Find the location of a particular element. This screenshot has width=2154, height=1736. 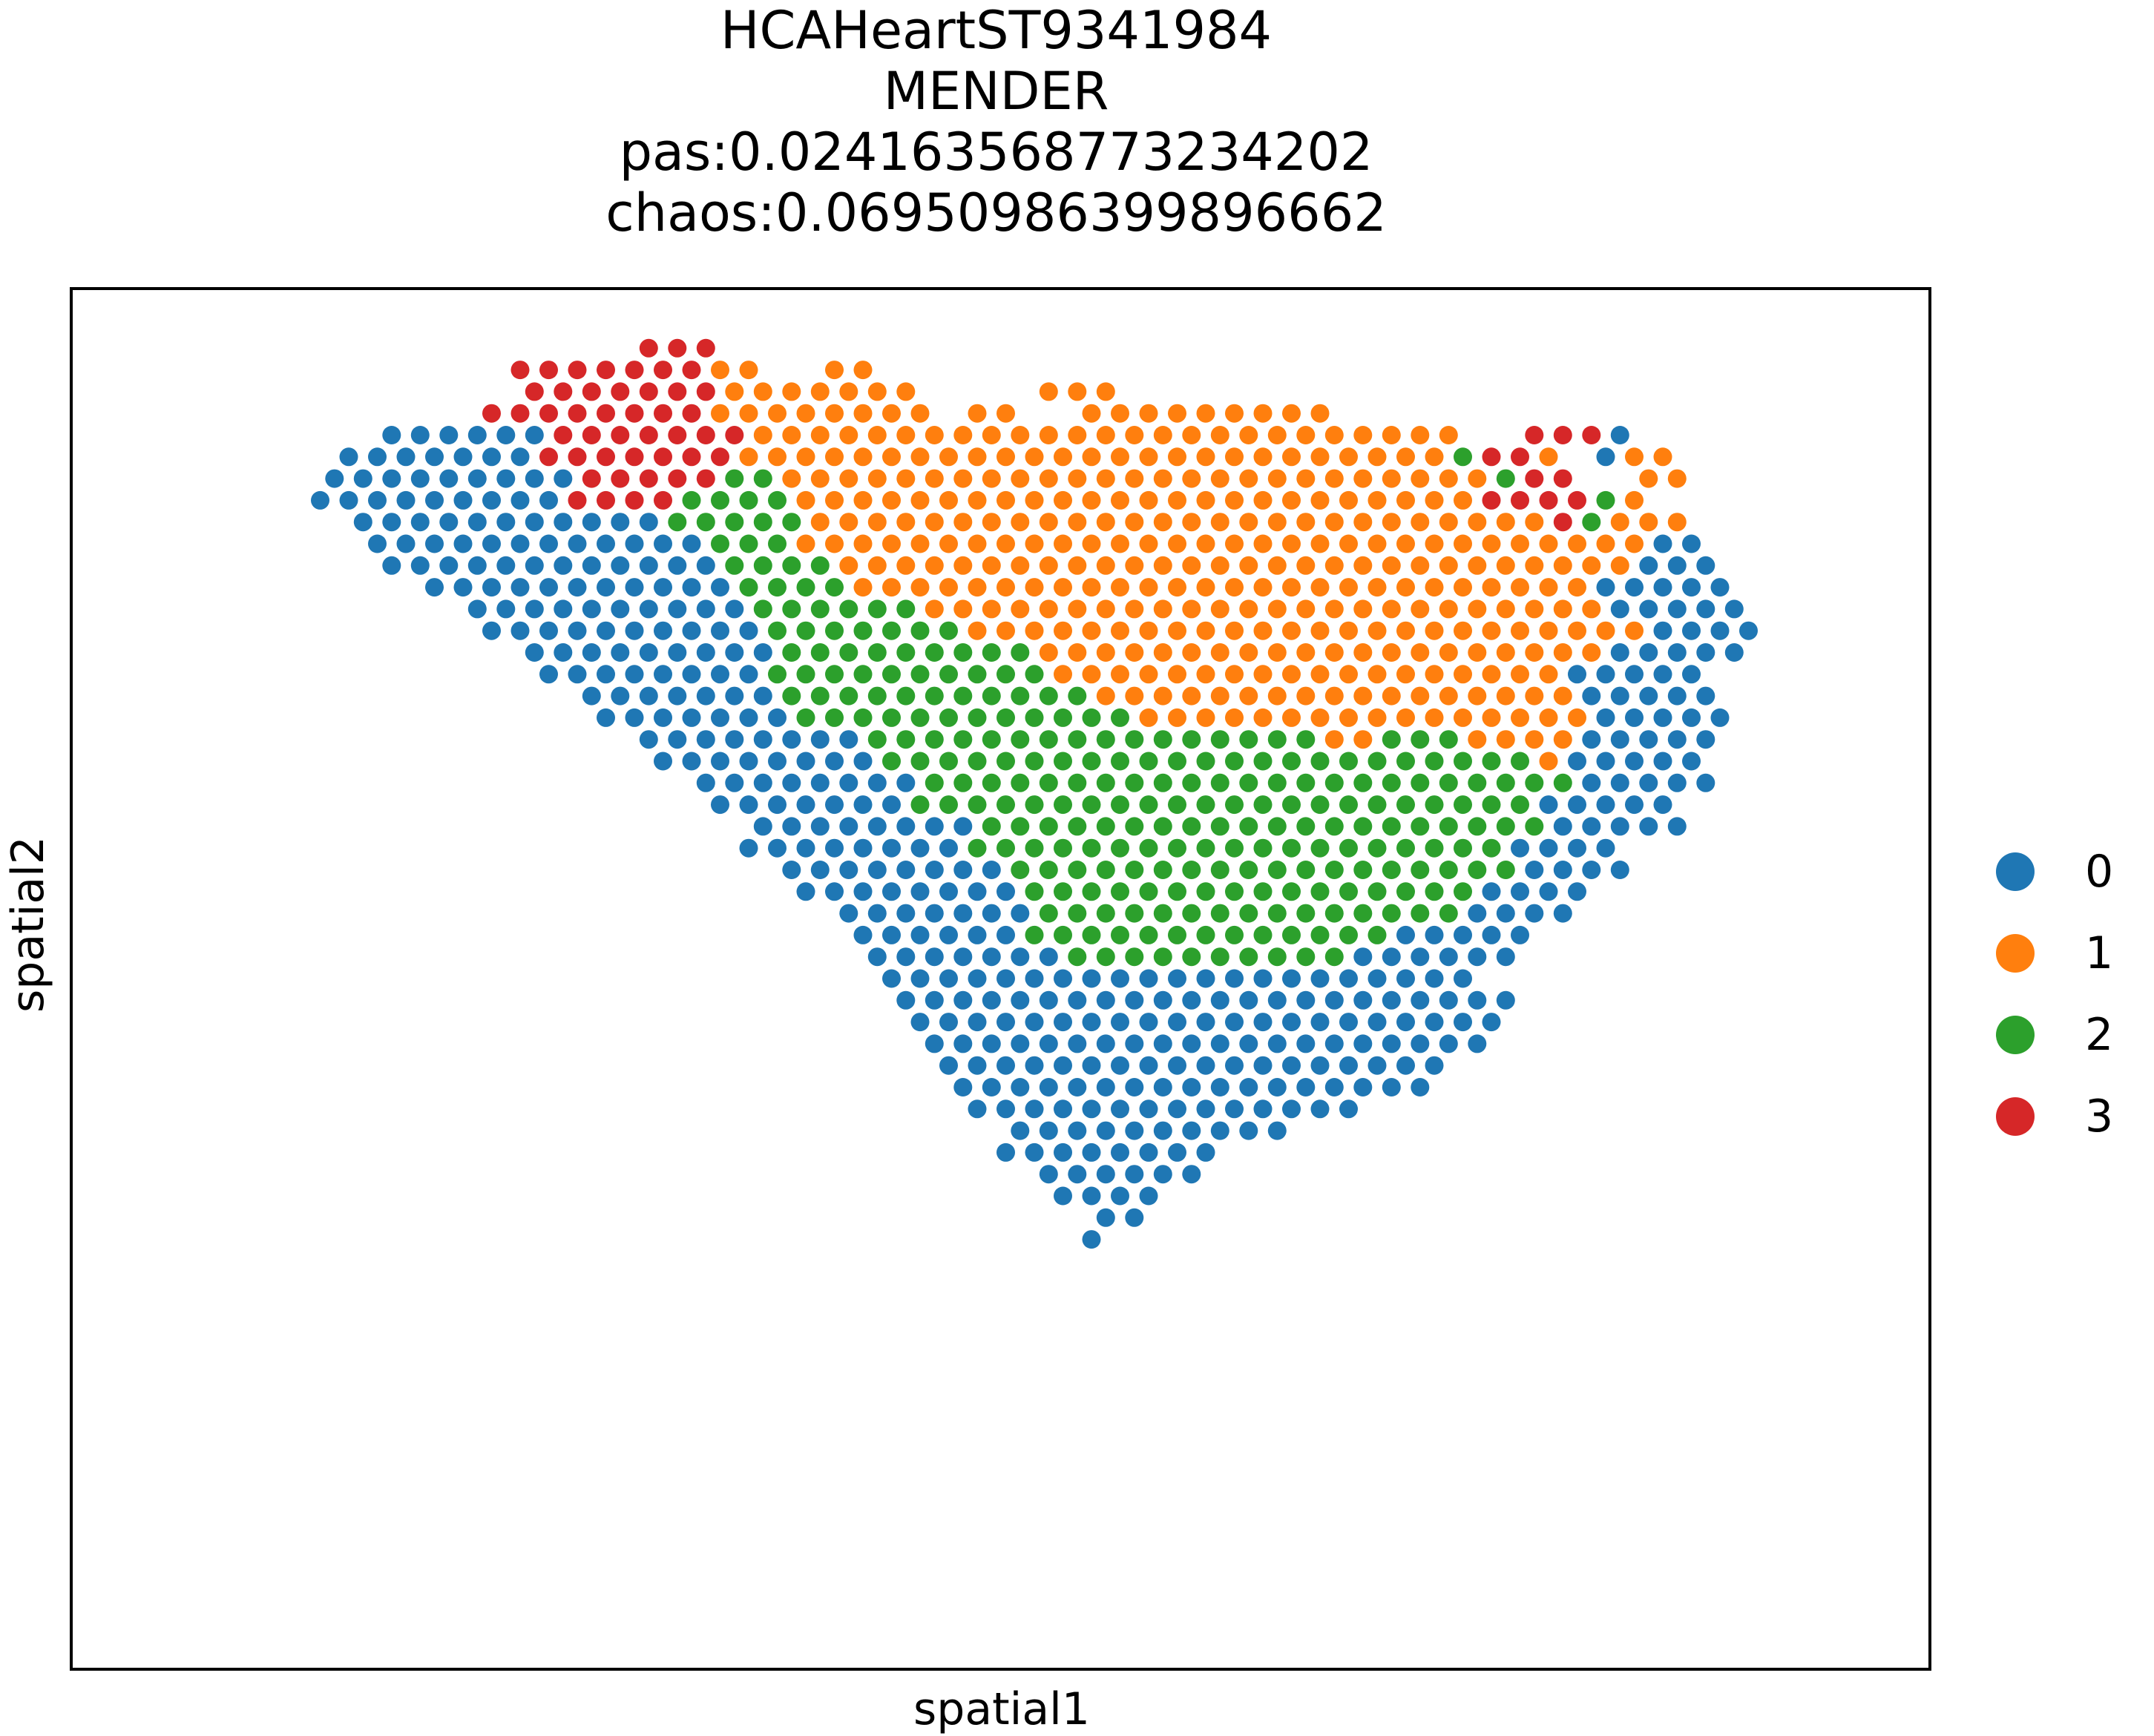

legend-item-2: 2 is located at coordinates (2054, 1035).